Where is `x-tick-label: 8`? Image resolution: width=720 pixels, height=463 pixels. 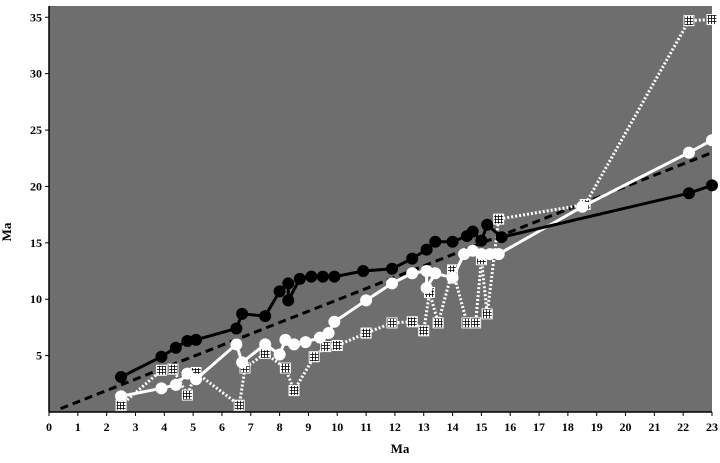 x-tick-label: 8 is located at coordinates (280, 427).